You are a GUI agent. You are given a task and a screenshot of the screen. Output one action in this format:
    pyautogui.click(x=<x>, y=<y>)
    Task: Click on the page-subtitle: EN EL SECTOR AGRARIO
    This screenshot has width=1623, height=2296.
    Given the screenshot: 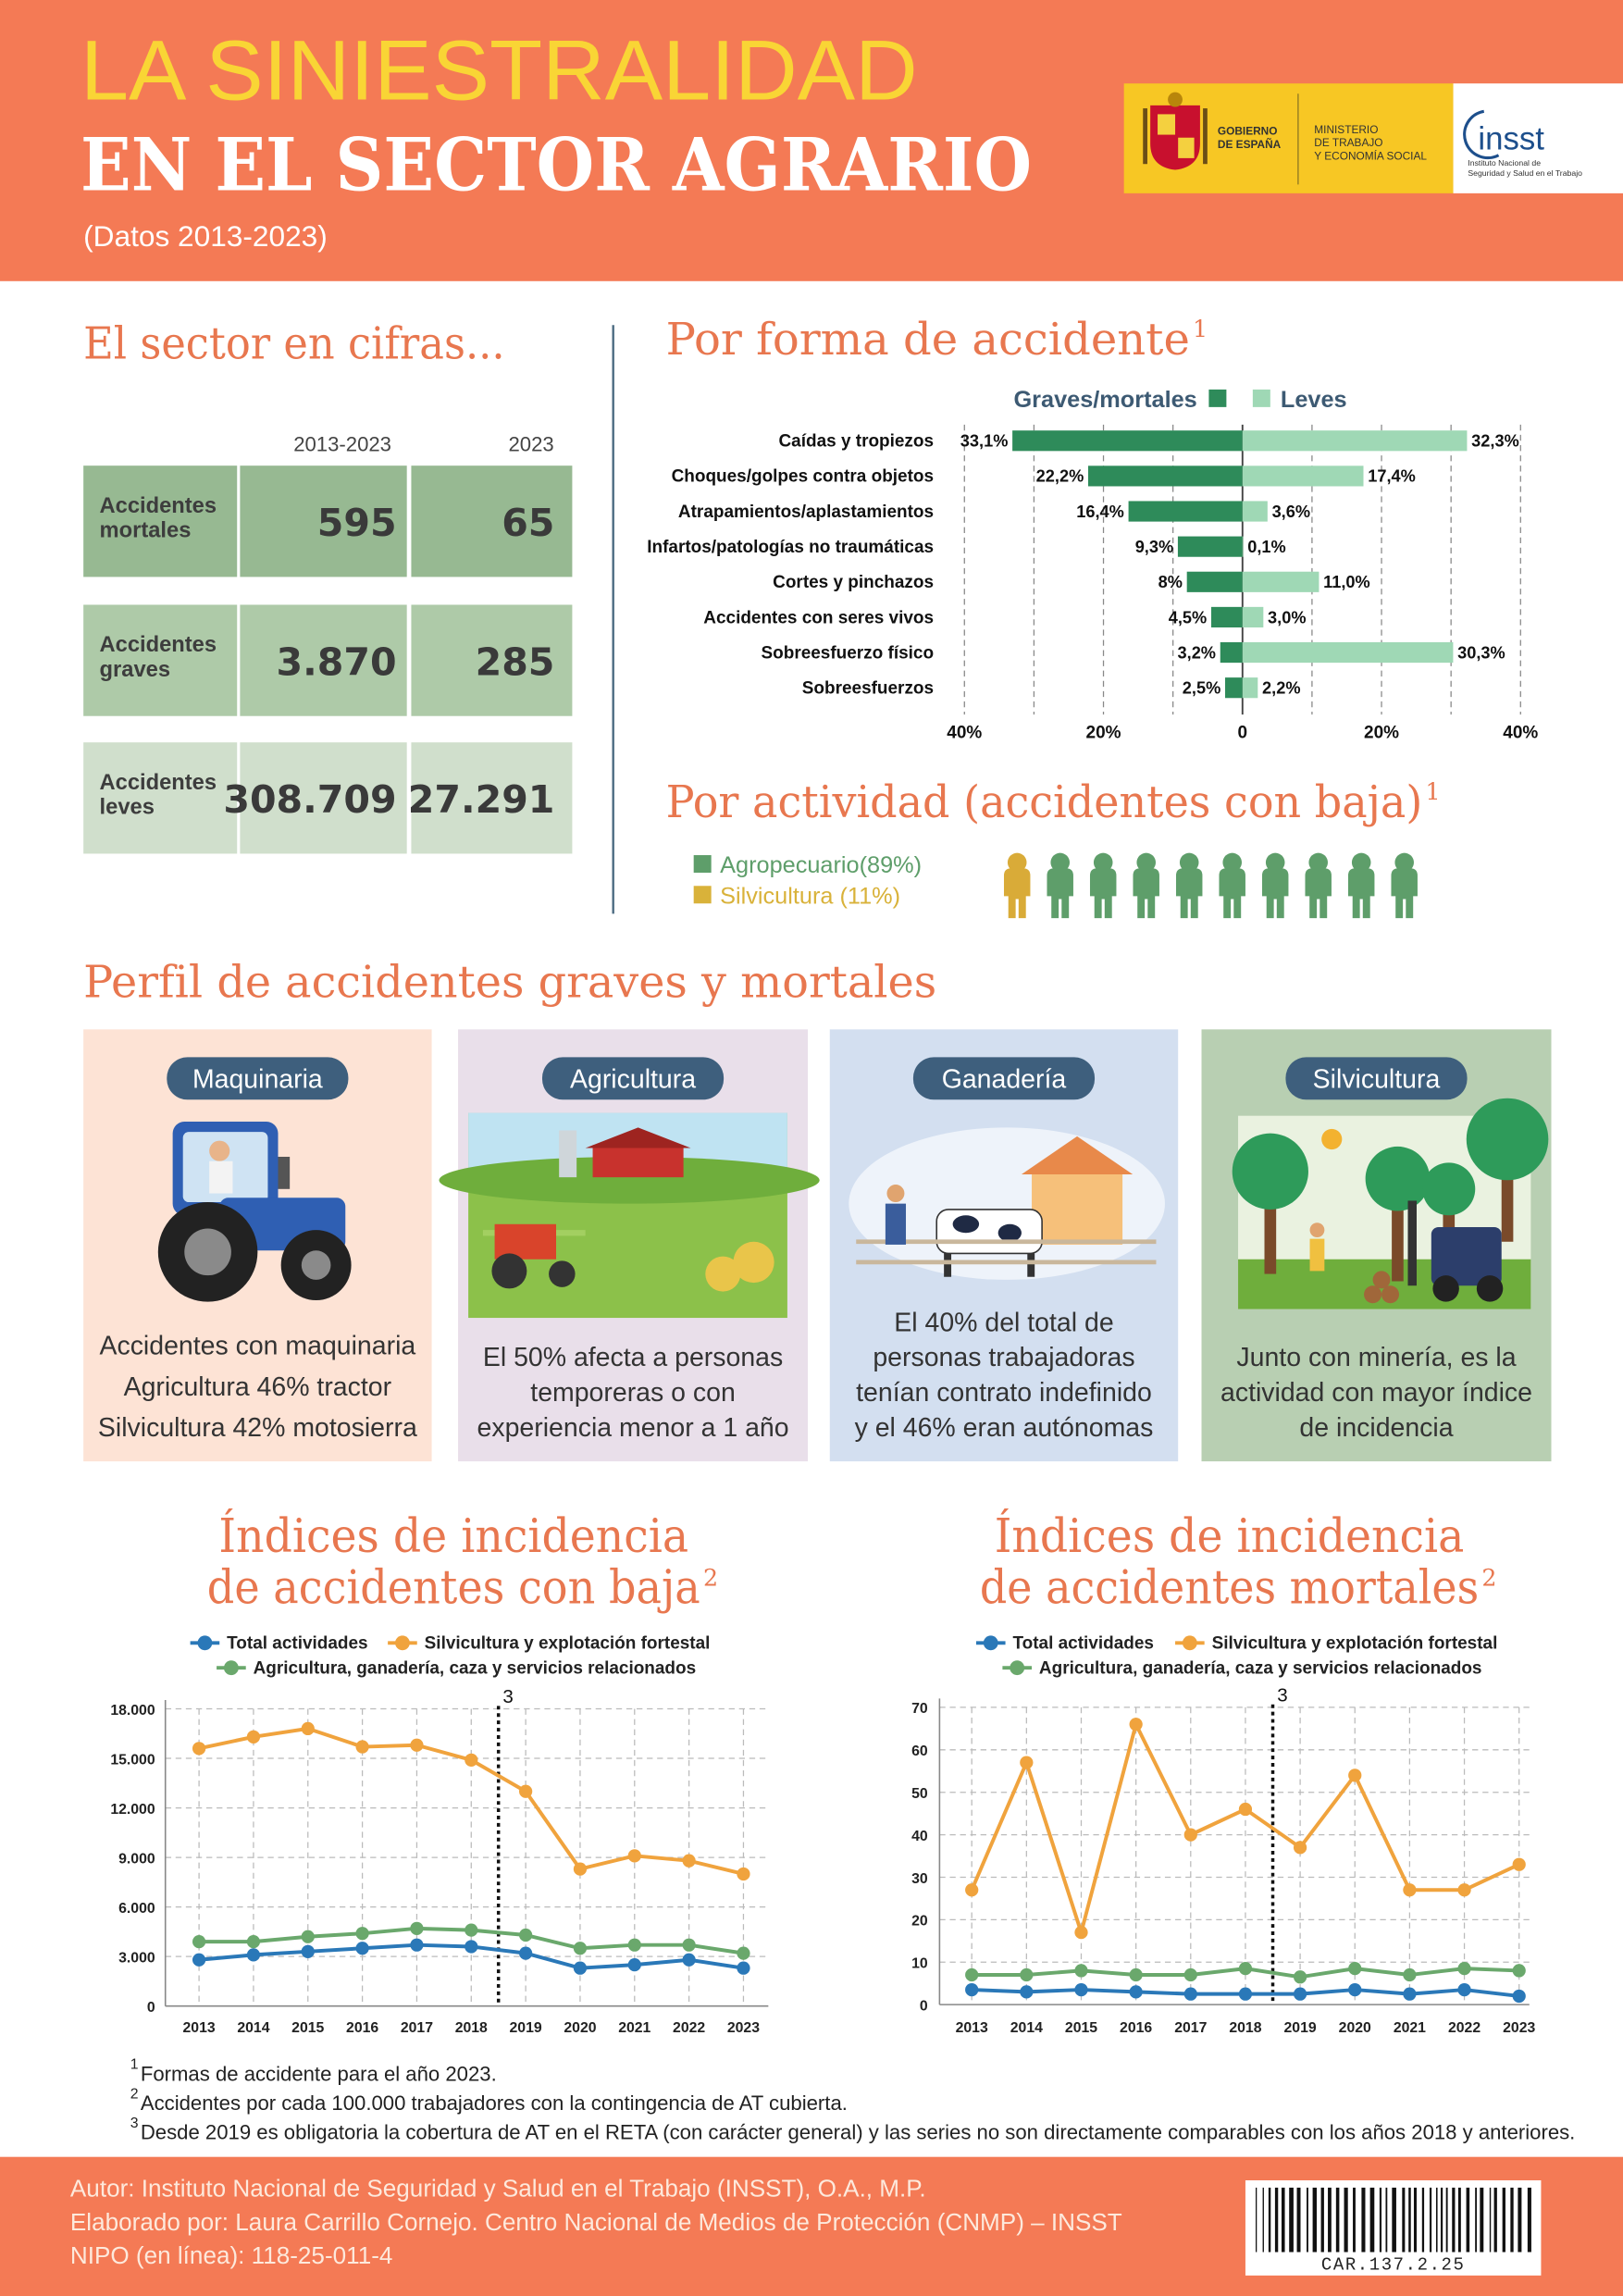 What is the action you would take?
    pyautogui.click(x=556, y=165)
    